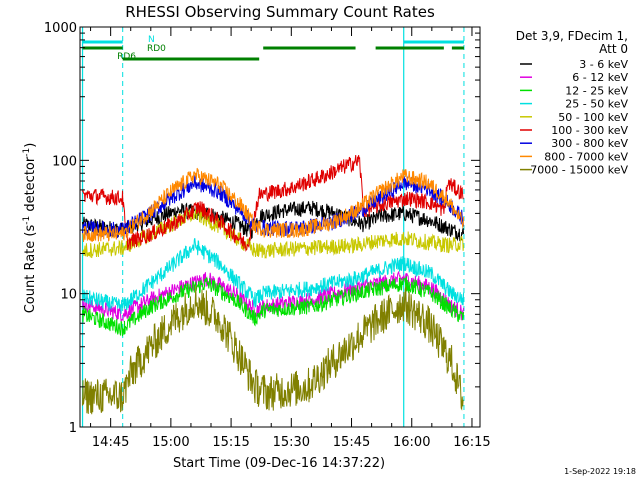 This screenshot has width=640, height=480. What do you see at coordinates (156, 49) in the screenshot?
I see `flag-label-1: RD0` at bounding box center [156, 49].